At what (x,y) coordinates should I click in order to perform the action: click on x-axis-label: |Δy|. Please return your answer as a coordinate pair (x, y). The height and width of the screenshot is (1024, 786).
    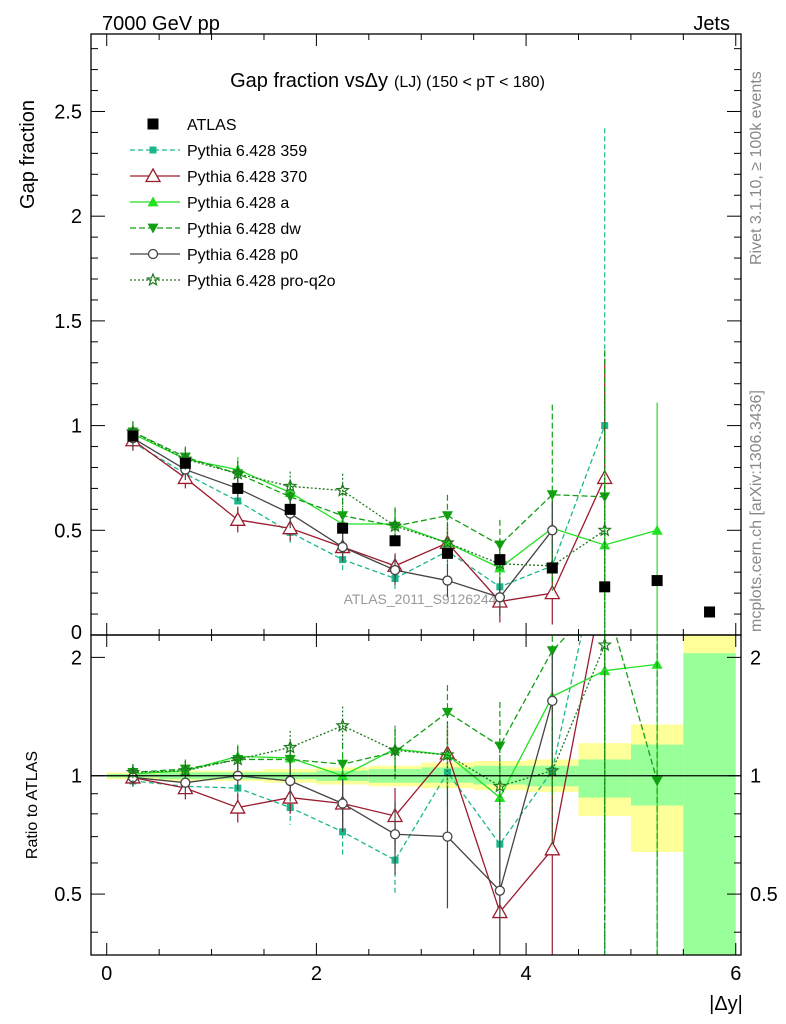
    Looking at the image, I should click on (726, 1004).